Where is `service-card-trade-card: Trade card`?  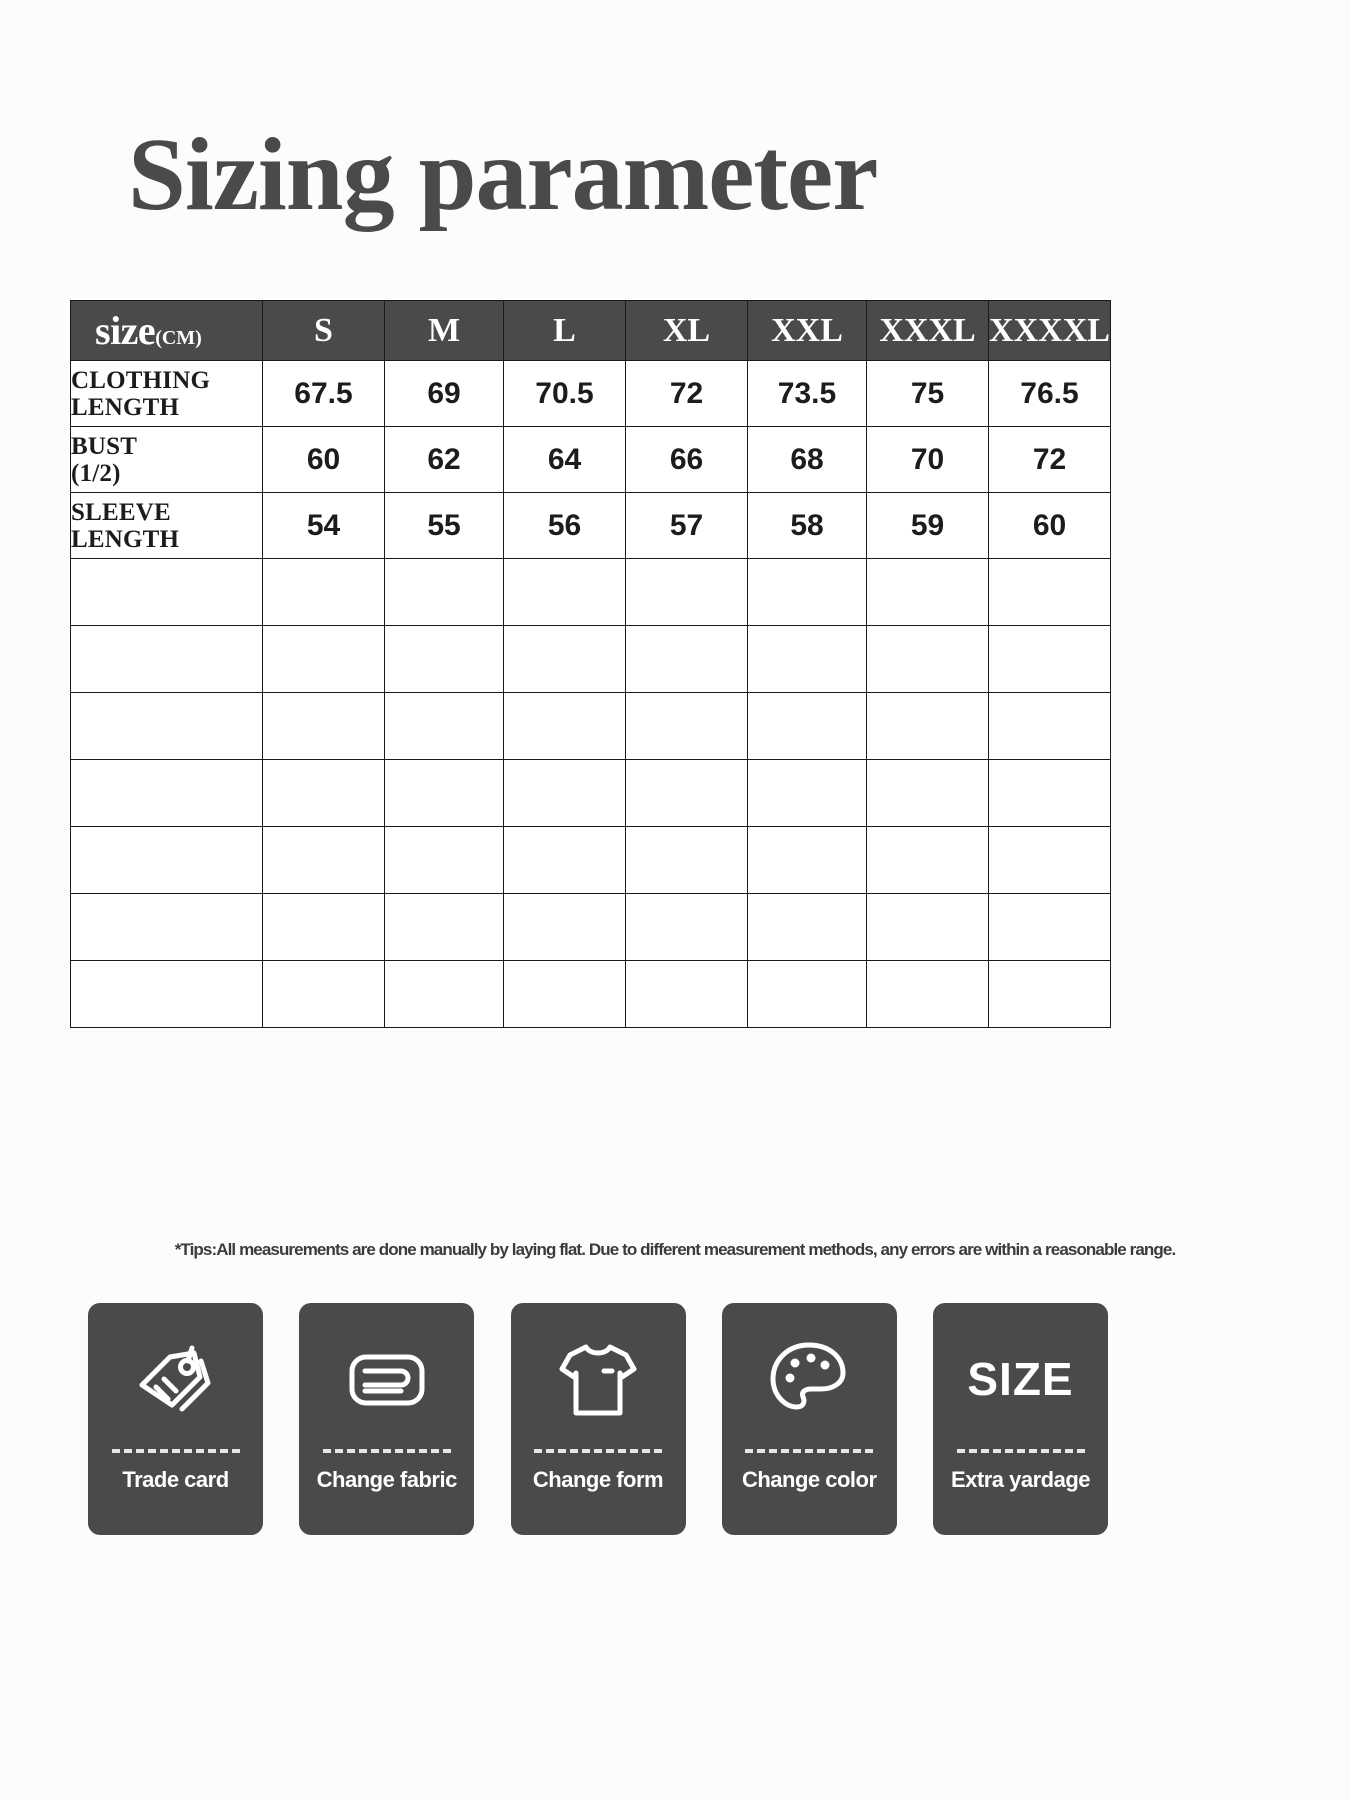
service-card-trade-card: Trade card is located at coordinates (175, 1419).